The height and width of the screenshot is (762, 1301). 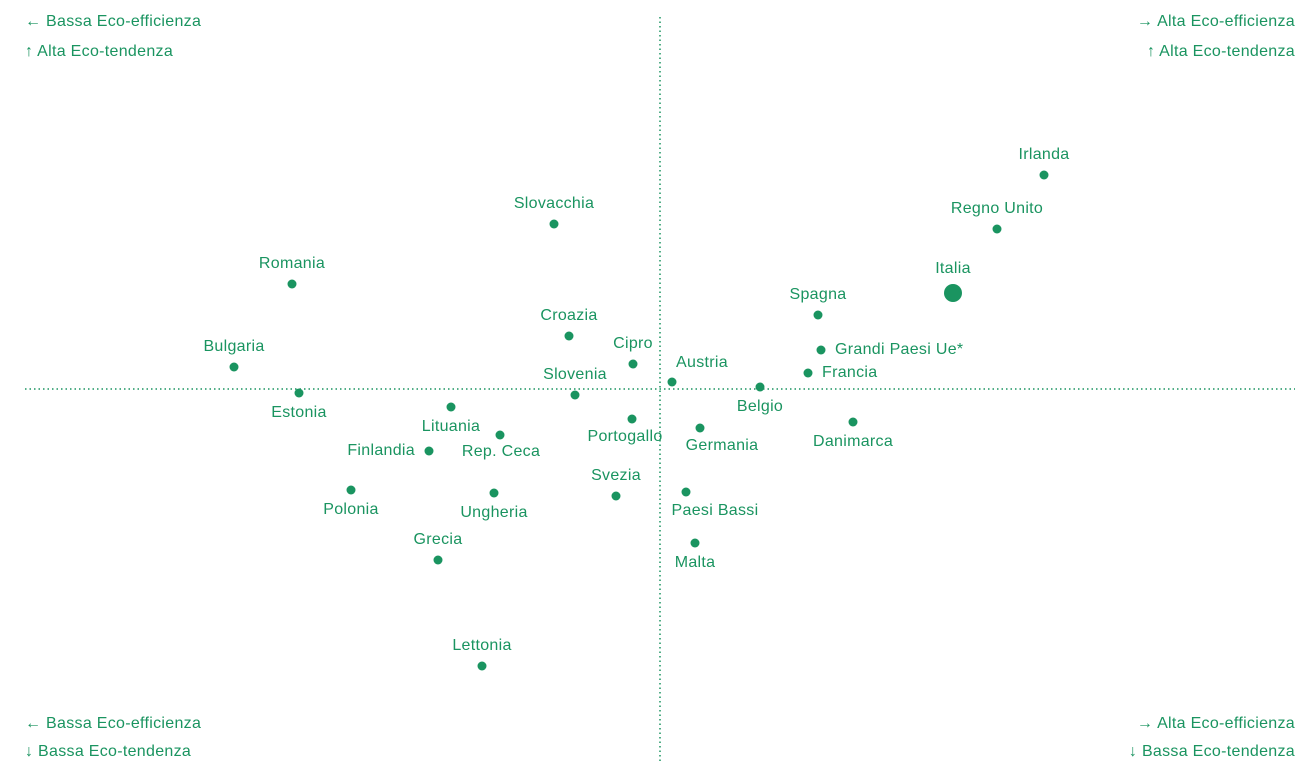 I want to click on point-label: Cipro, so click(x=633, y=343).